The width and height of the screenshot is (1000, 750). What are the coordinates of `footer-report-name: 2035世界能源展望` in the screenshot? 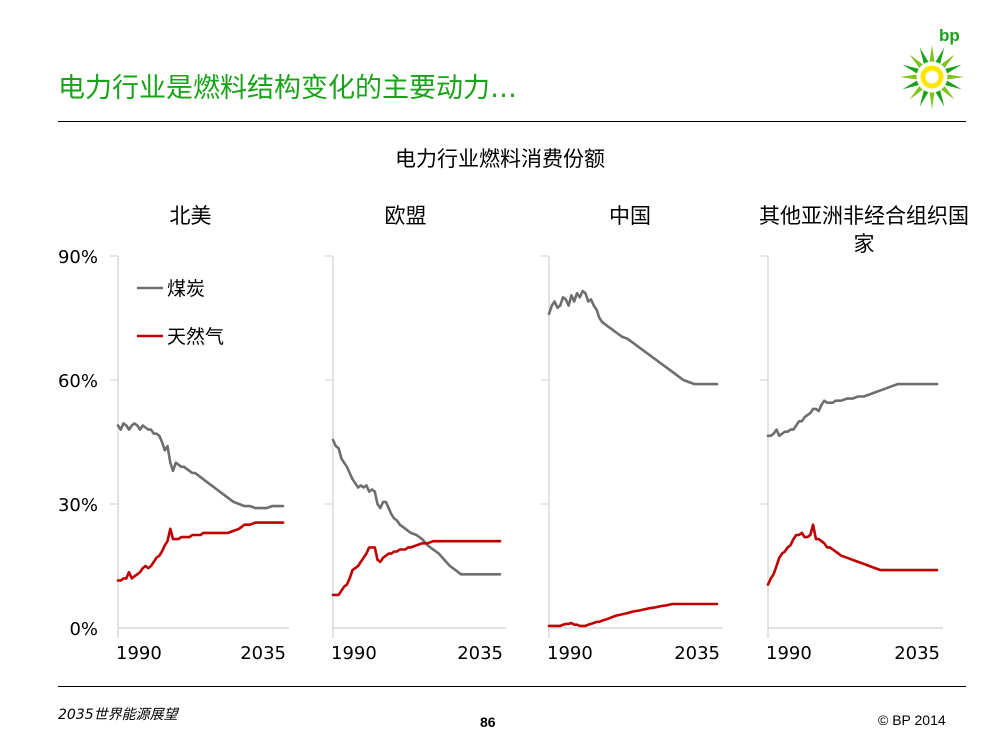 It's located at (118, 715).